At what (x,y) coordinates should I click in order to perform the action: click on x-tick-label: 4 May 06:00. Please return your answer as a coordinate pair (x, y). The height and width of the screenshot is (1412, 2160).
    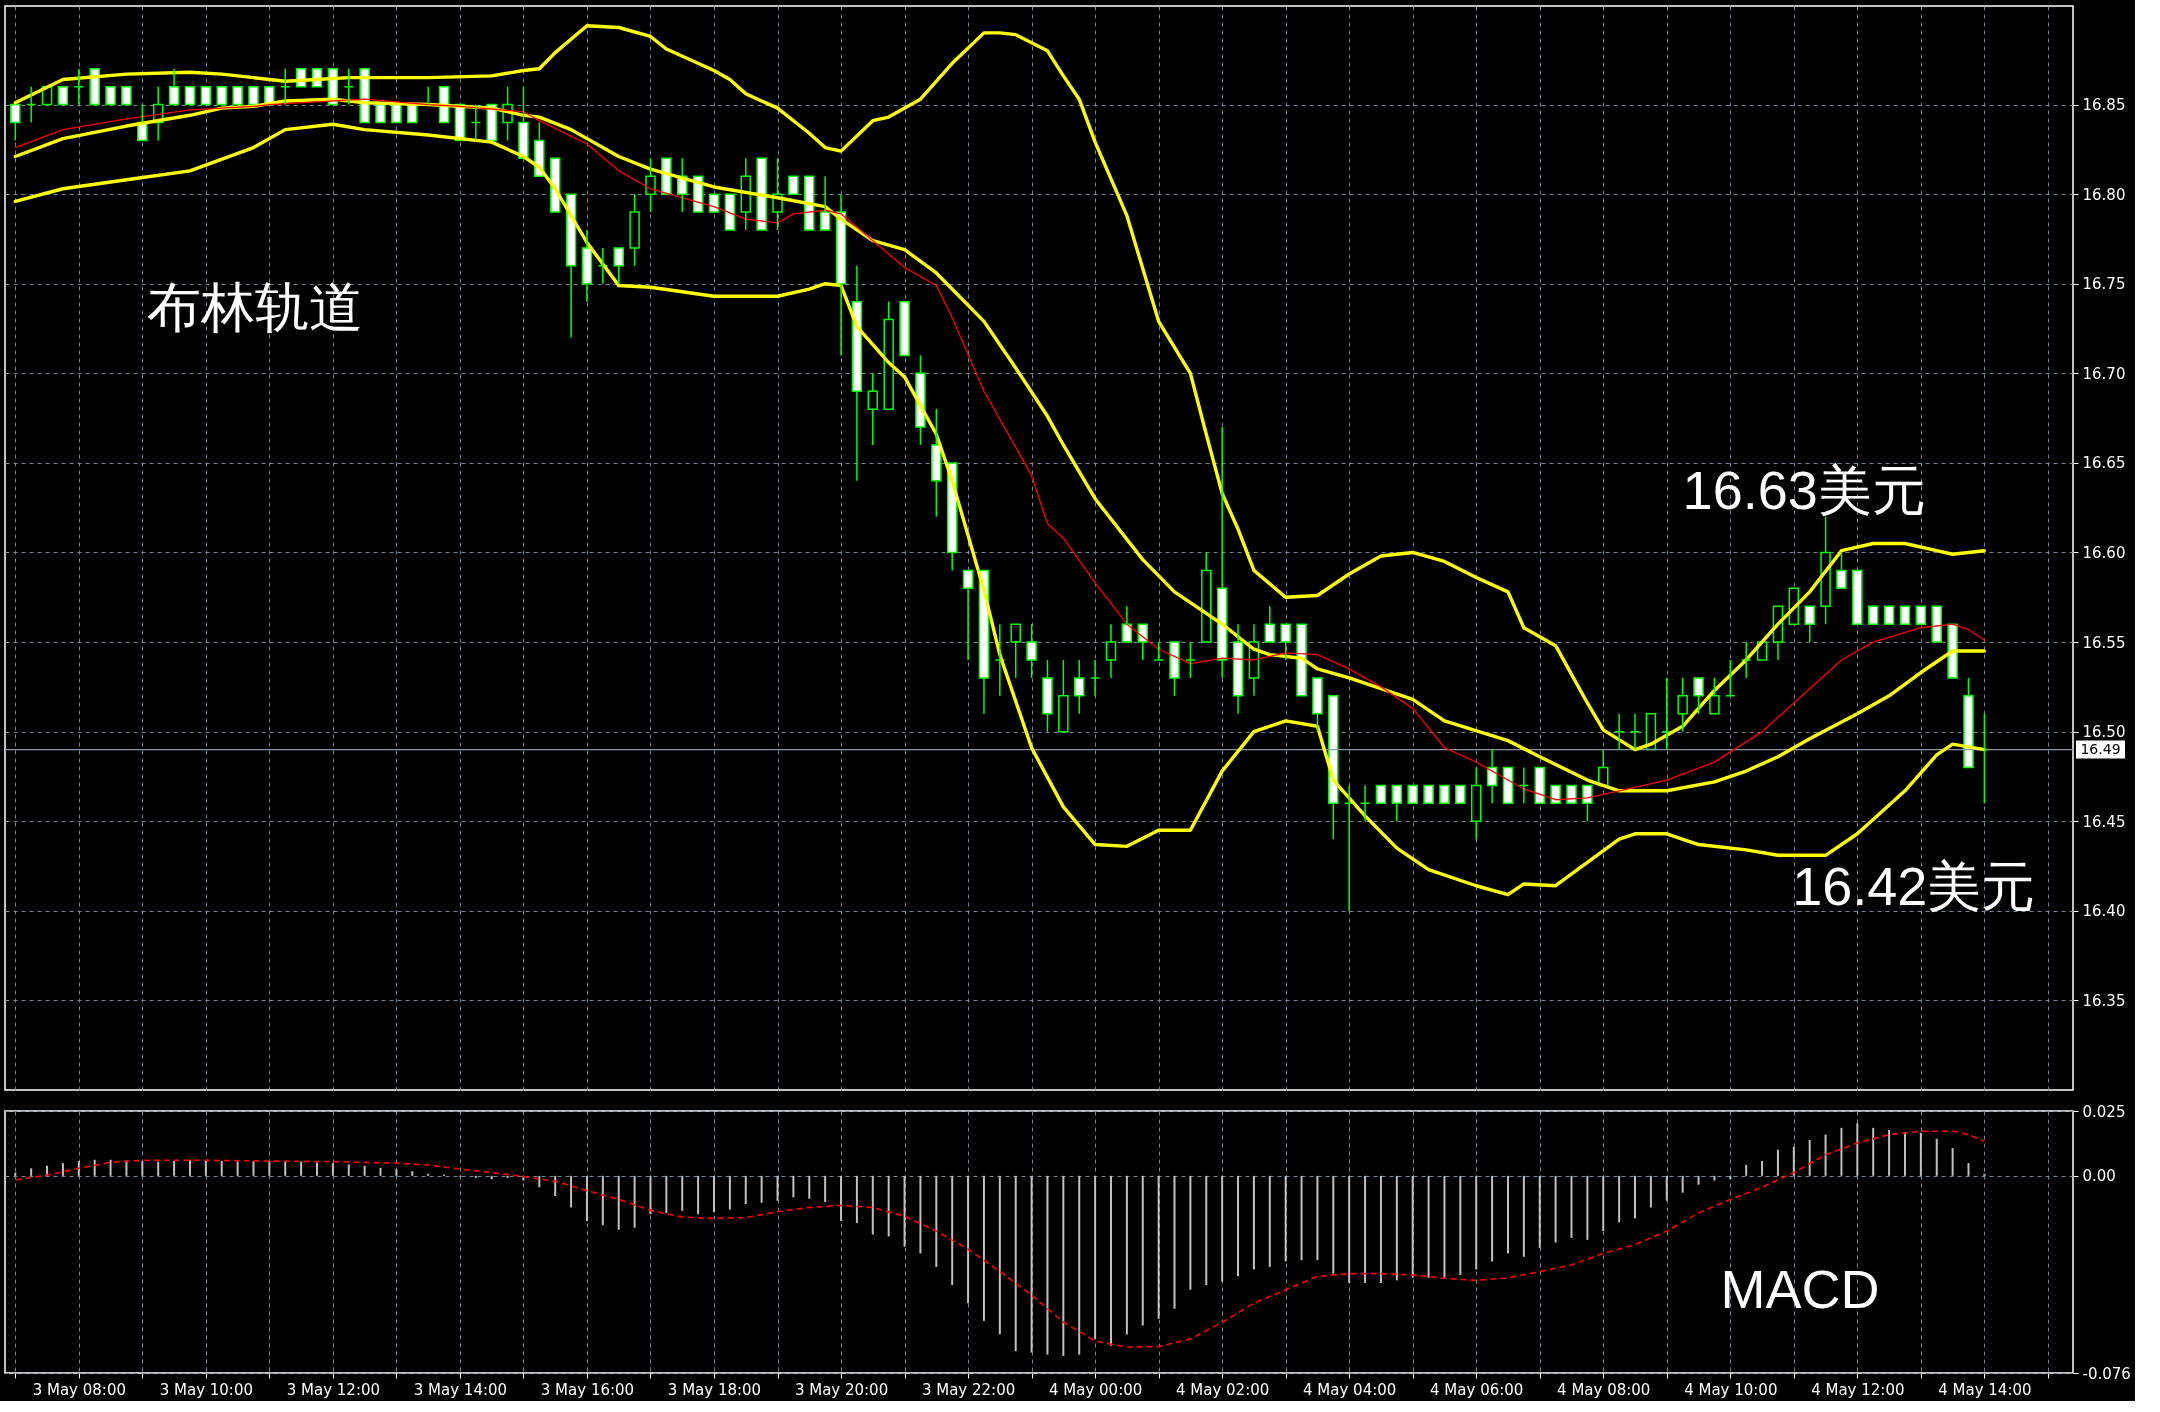
    Looking at the image, I should click on (1477, 1389).